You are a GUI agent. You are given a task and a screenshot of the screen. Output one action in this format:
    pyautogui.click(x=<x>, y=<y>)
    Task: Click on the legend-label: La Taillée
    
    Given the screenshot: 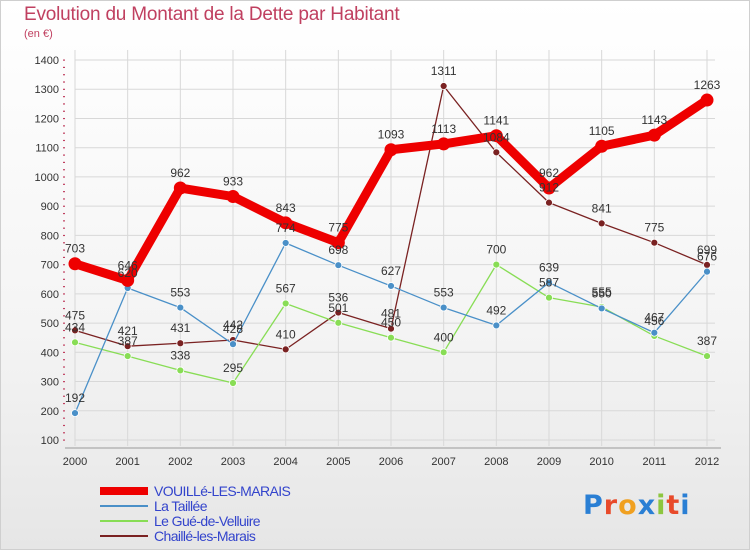 What is the action you would take?
    pyautogui.click(x=181, y=506)
    